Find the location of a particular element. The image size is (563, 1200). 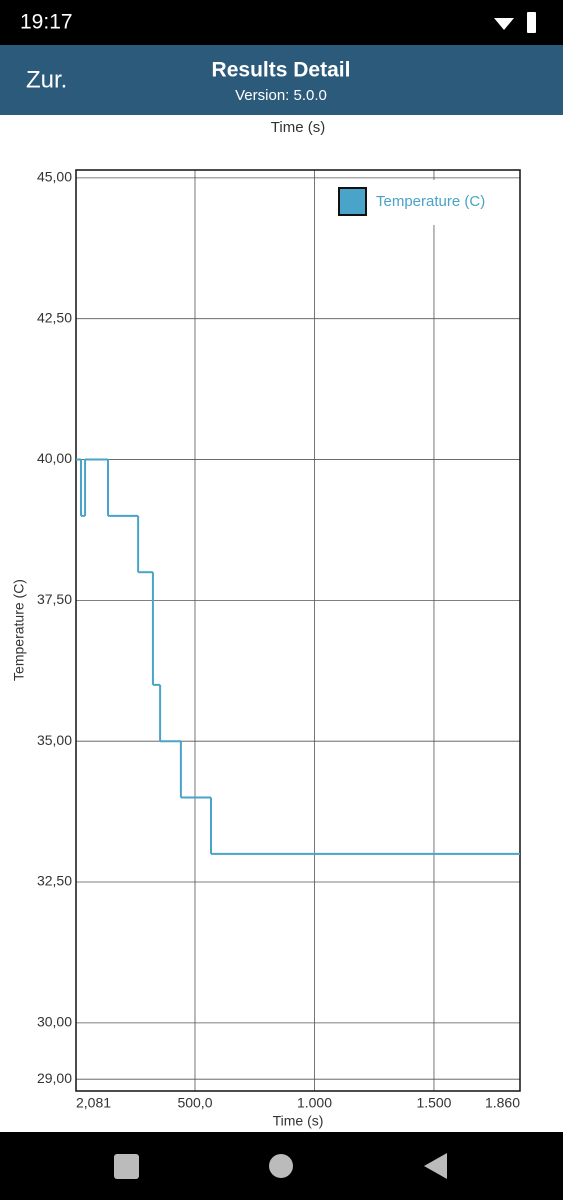

y-tick-label: 29,00 is located at coordinates (54, 1078).